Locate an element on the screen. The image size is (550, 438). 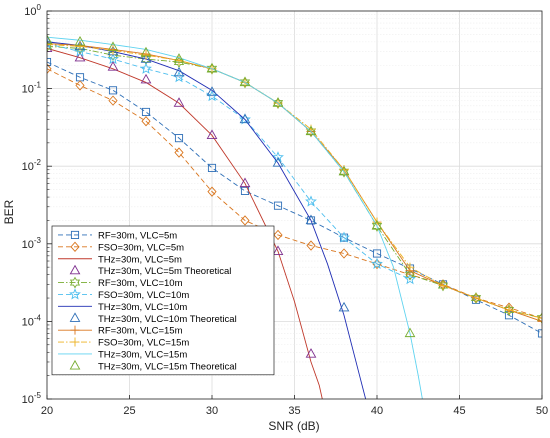
x-tick-labels: 20 25 30 35 40 45 50 is located at coordinates (294, 411).